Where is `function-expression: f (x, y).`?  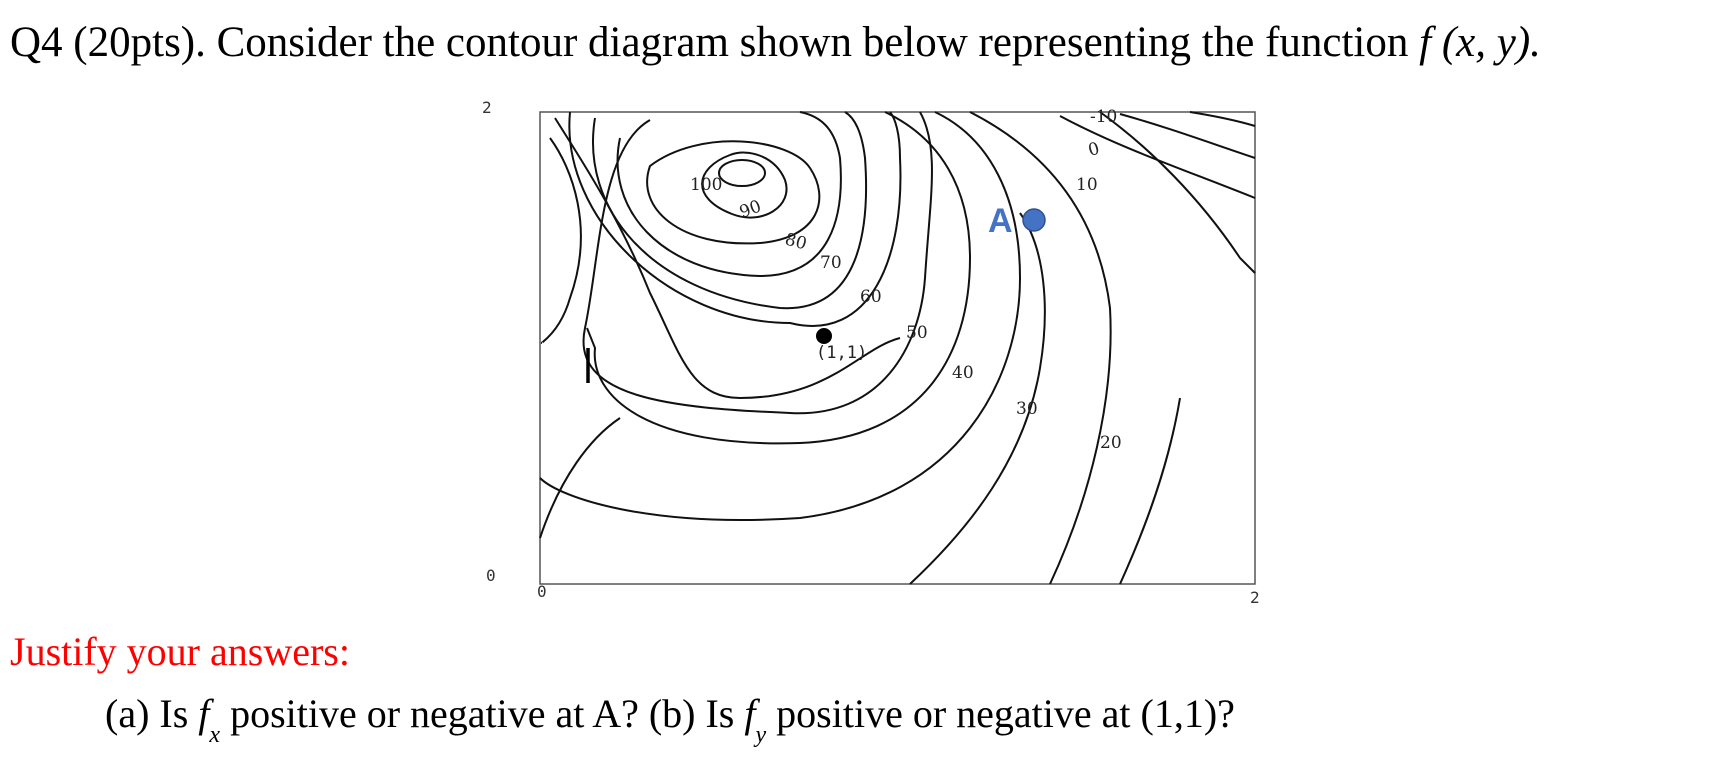
function-expression: f (x, y). is located at coordinates (1480, 42).